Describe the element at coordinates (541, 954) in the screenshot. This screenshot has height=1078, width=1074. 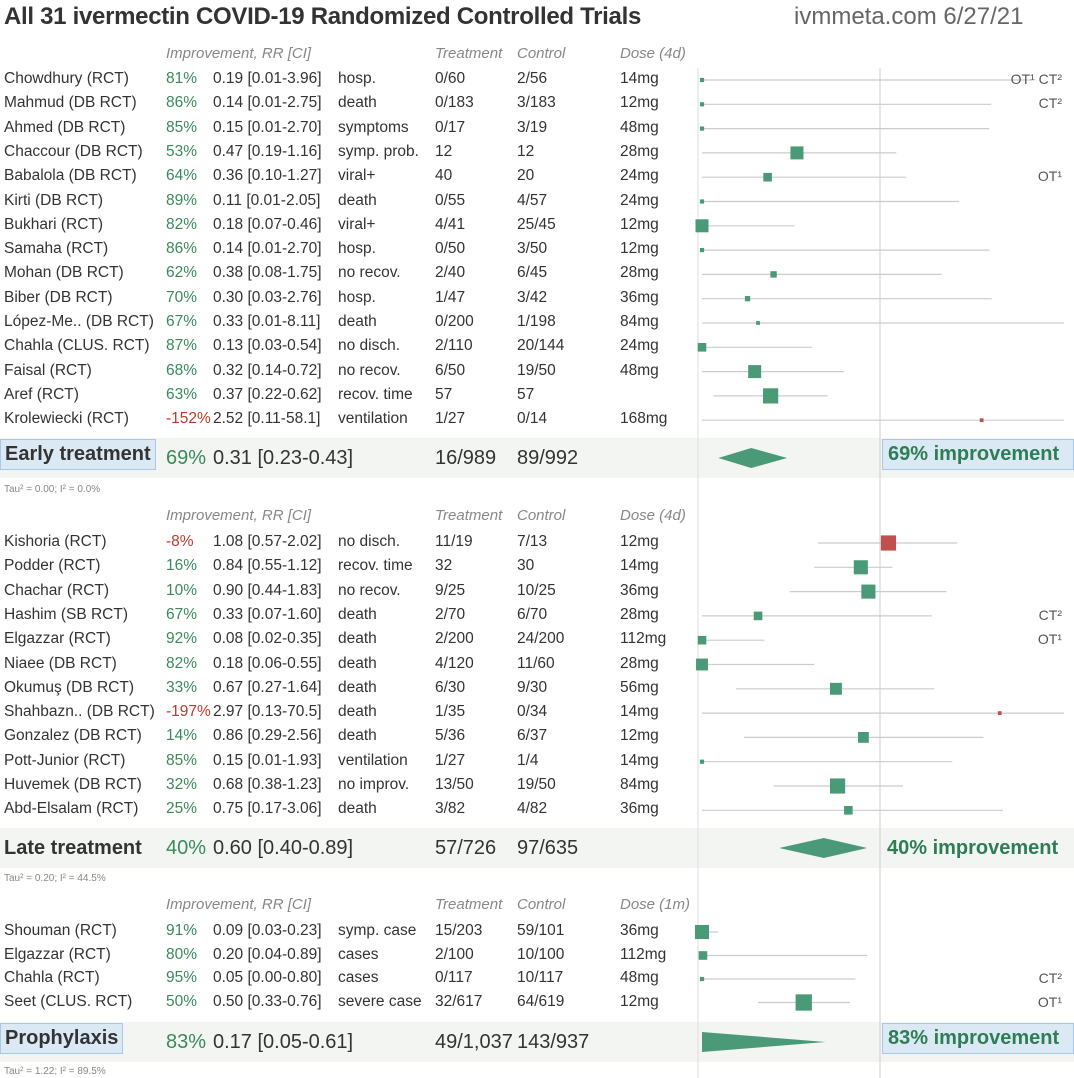
I see `control-count: 10/100` at that location.